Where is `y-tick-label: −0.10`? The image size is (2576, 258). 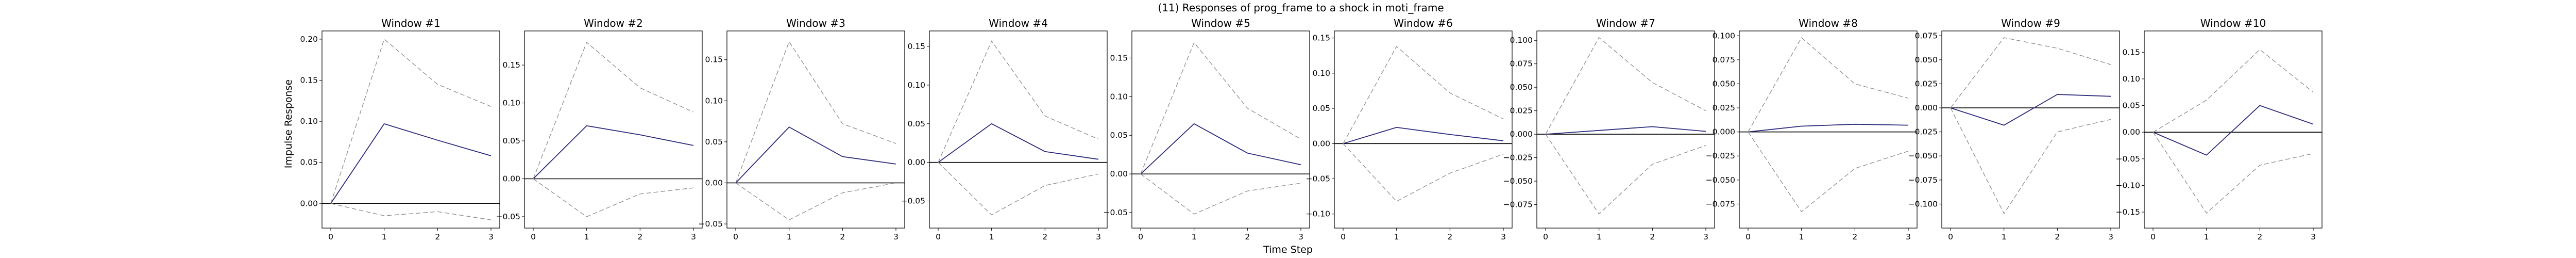 y-tick-label: −0.10 is located at coordinates (1318, 214).